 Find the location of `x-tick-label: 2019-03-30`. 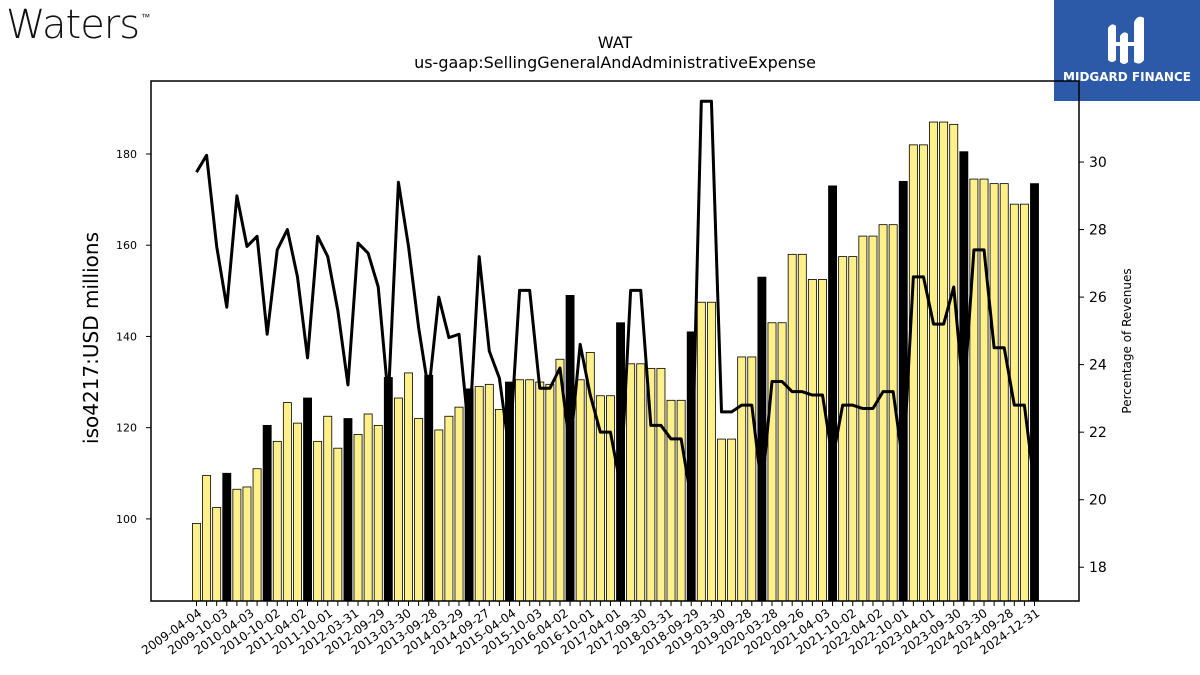

x-tick-label: 2019-03-30 is located at coordinates (695, 631).